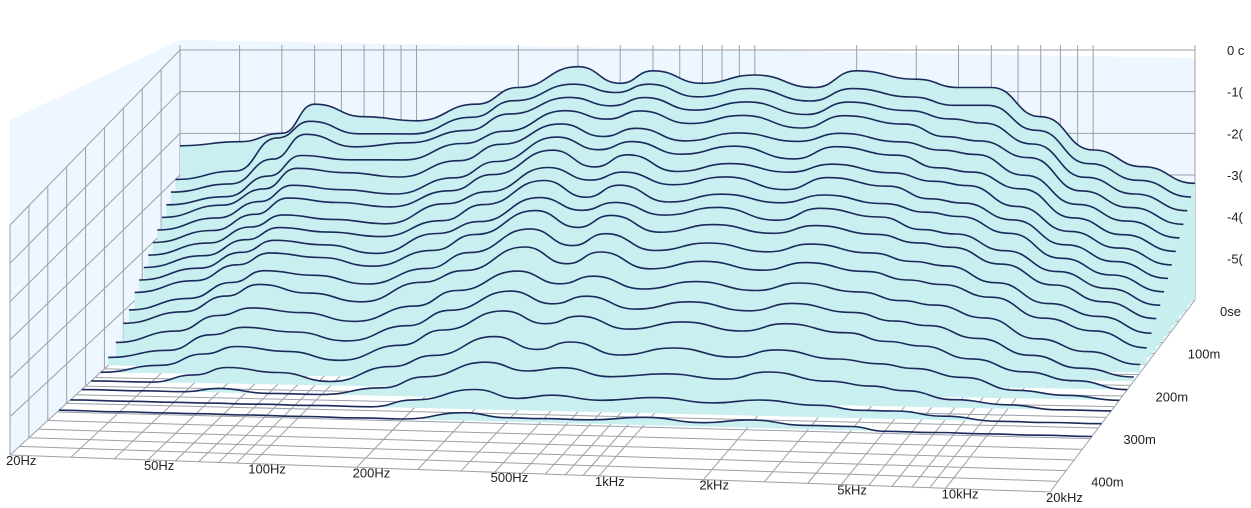 Image resolution: width=1251 pixels, height=508 pixels. What do you see at coordinates (1230, 311) in the screenshot?
I see `z-tick-label: 0se` at bounding box center [1230, 311].